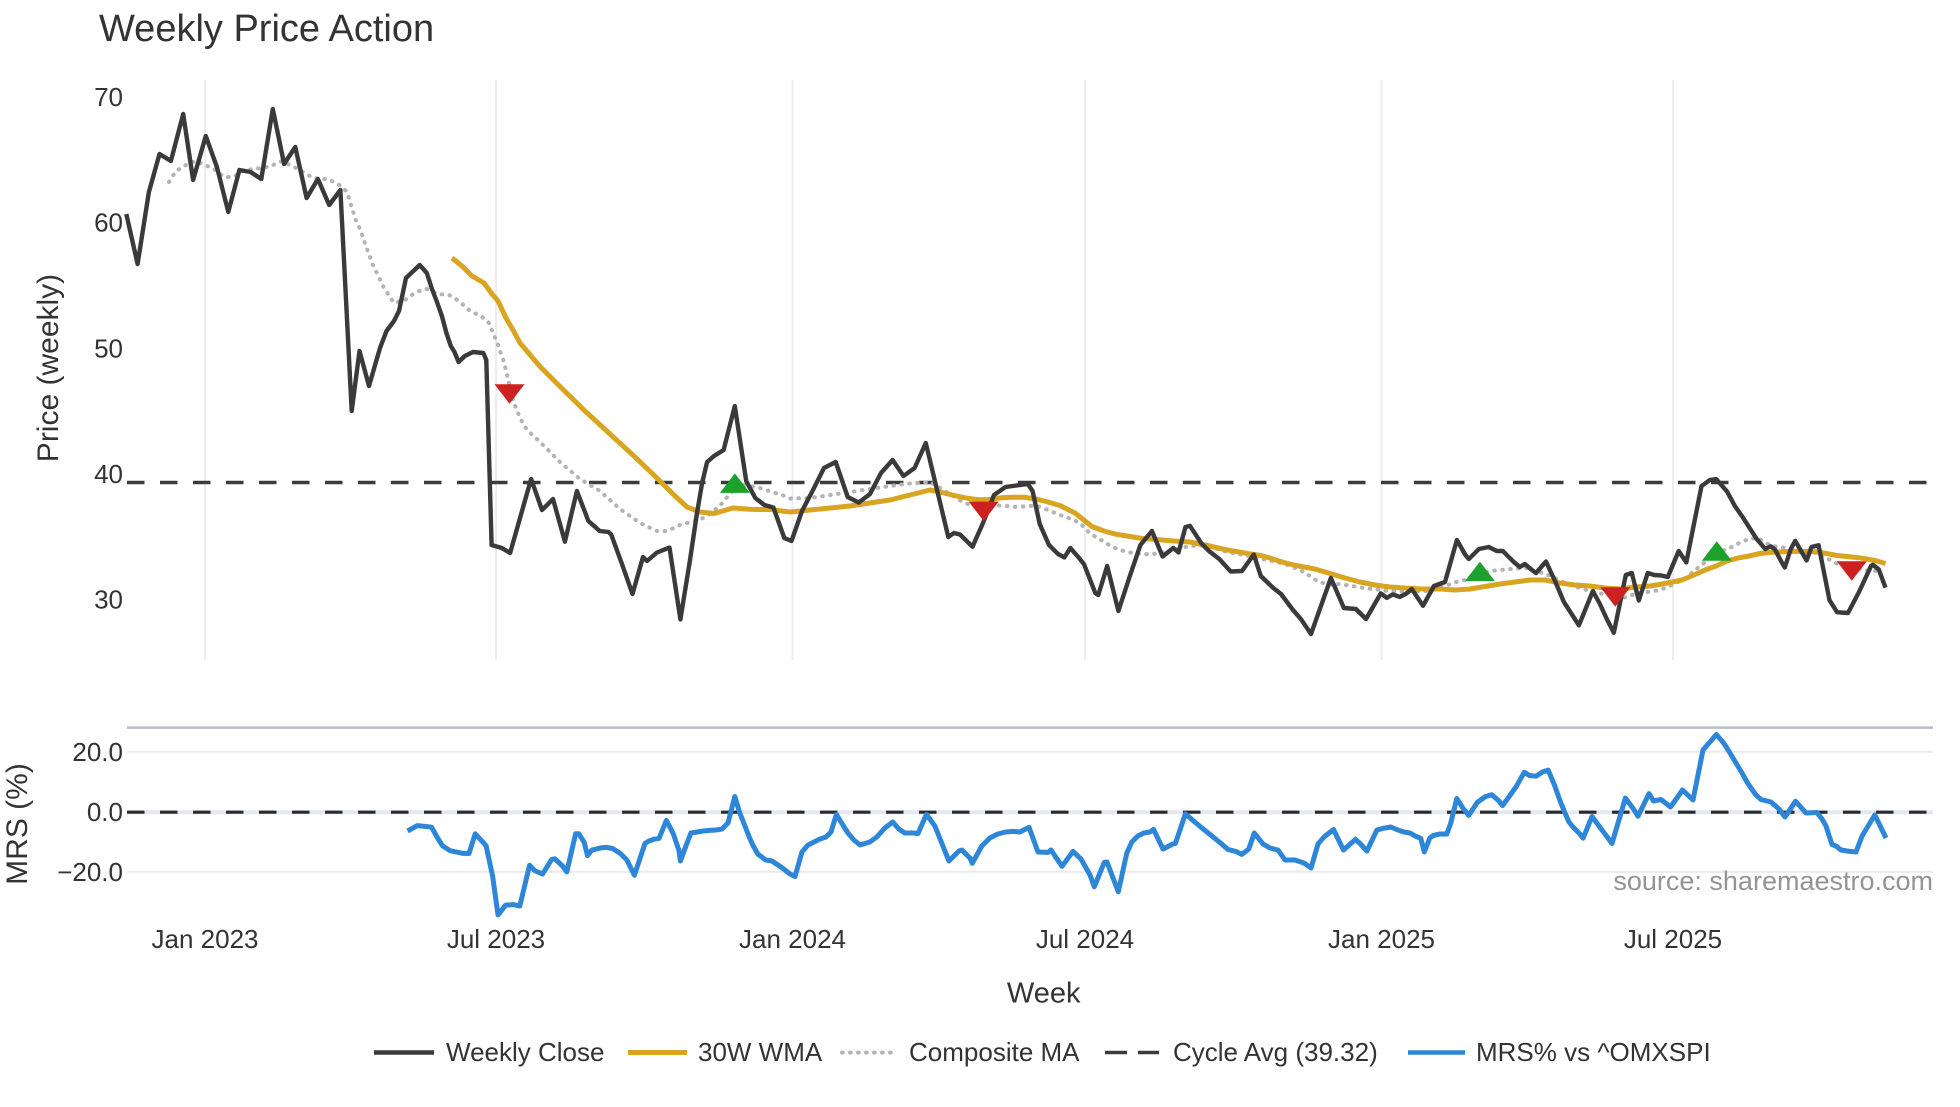 Image resolution: width=1960 pixels, height=1107 pixels. Describe the element at coordinates (1381, 939) in the screenshot. I see `svg-text: Jan 2025` at that location.